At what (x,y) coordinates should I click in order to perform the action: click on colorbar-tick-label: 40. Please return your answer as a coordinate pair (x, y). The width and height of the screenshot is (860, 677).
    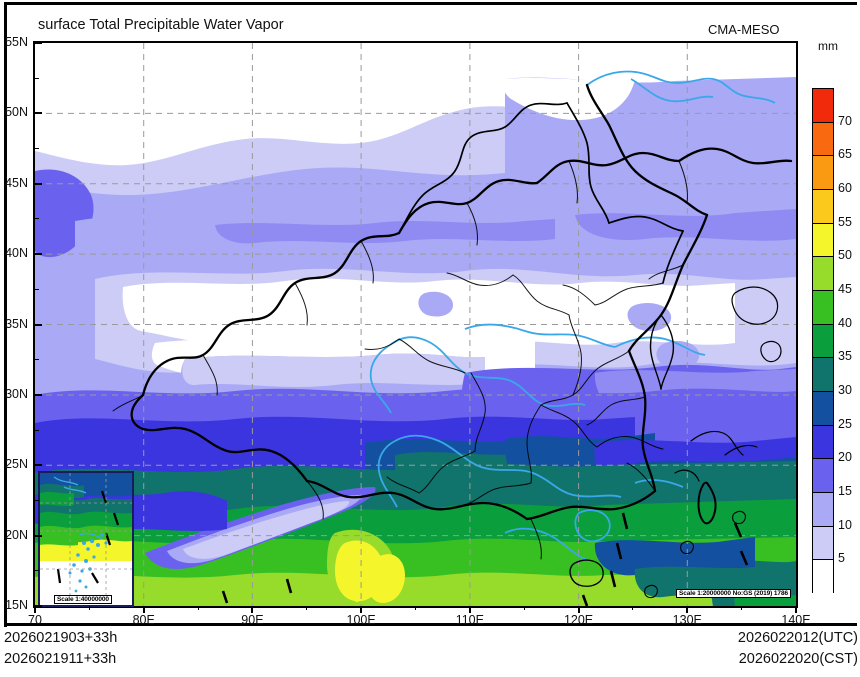
    Looking at the image, I should click on (845, 322).